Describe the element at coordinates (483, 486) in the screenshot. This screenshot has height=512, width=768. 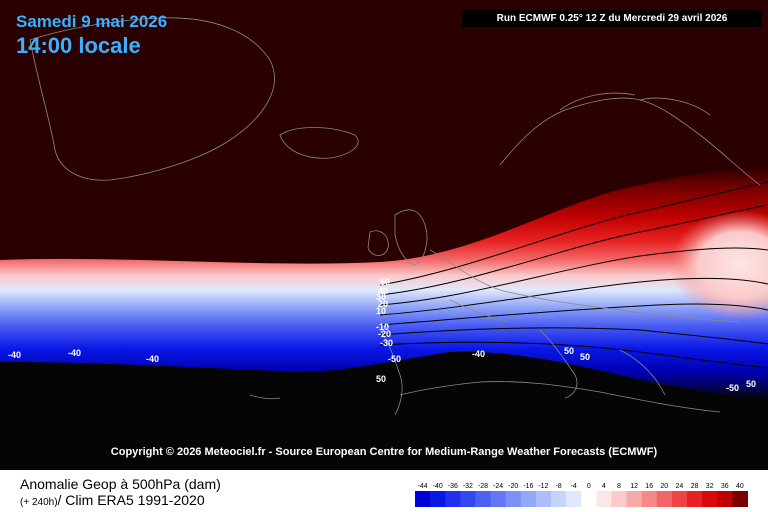
I see `scale-tick-label: -28` at that location.